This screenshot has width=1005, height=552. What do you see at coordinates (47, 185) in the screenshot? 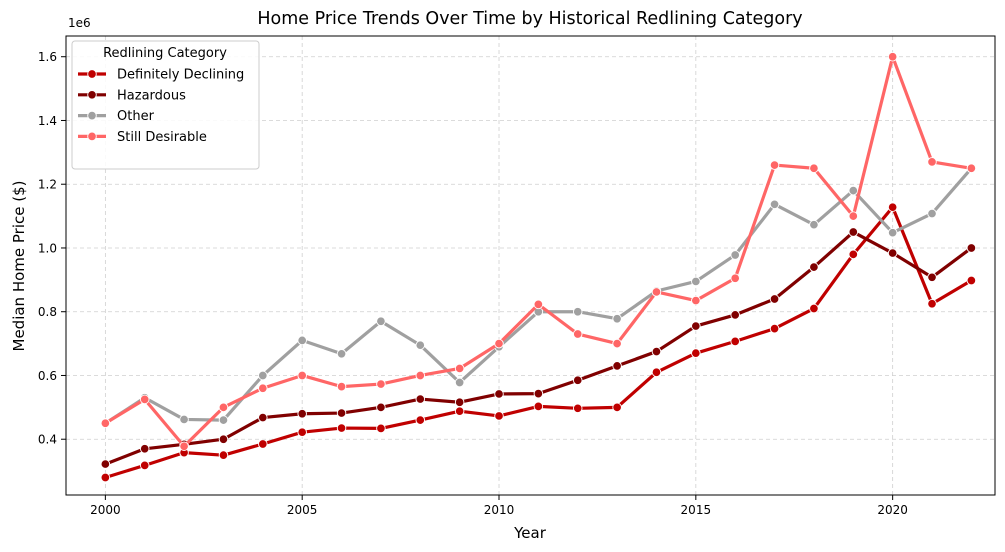
I see `y-tick-label: 1.2` at bounding box center [47, 185].